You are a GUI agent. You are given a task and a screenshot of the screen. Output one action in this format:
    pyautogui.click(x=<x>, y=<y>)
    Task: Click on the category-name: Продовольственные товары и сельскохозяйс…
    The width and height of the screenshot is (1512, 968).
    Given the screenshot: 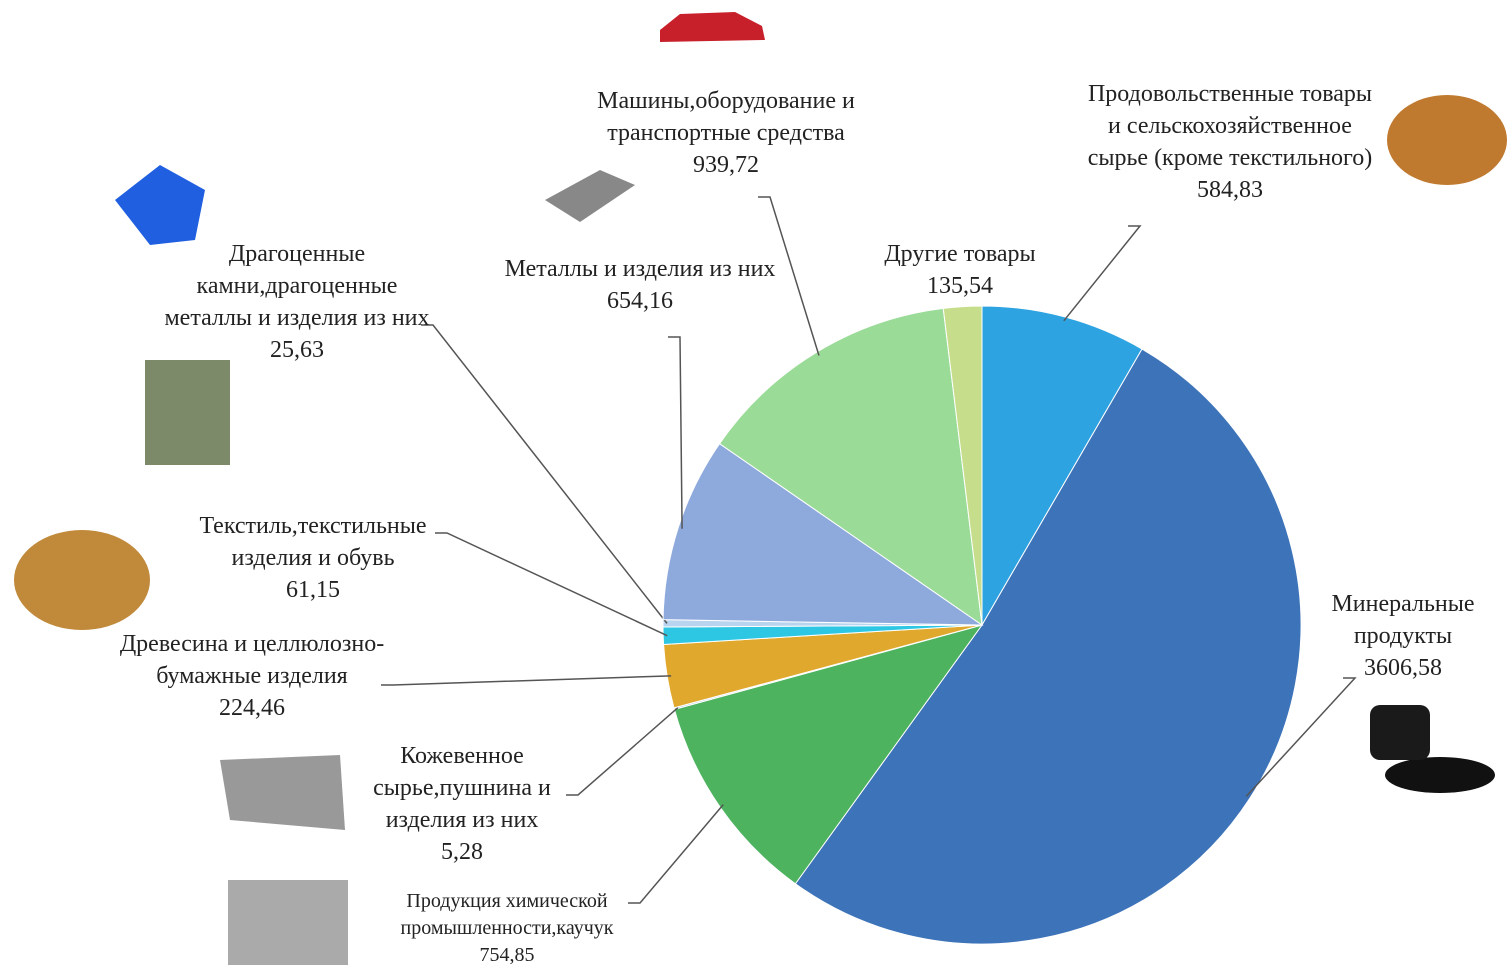 What is the action you would take?
    pyautogui.click(x=1230, y=126)
    